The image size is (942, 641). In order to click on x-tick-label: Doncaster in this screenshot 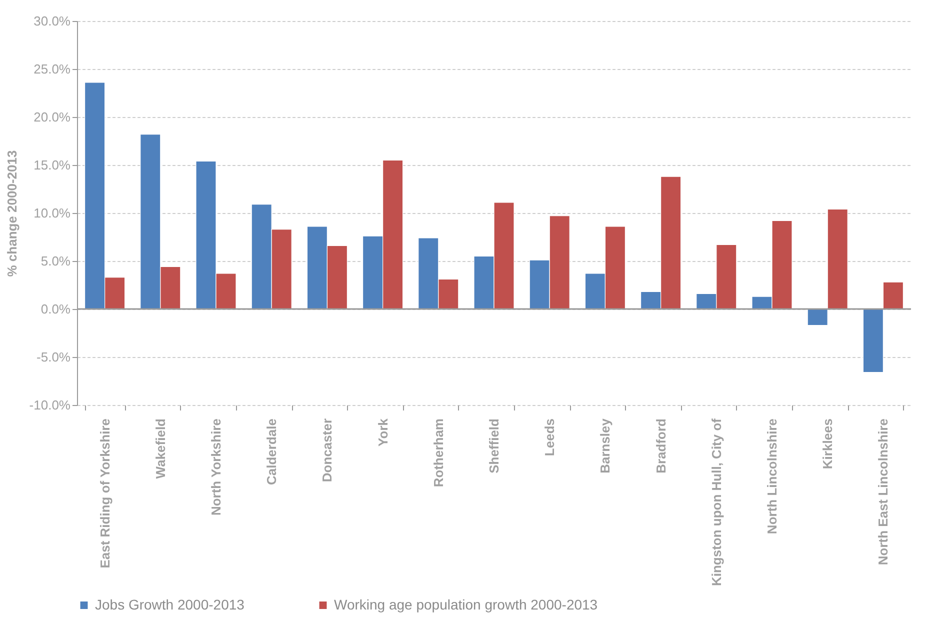, I will do `click(327, 450)`.